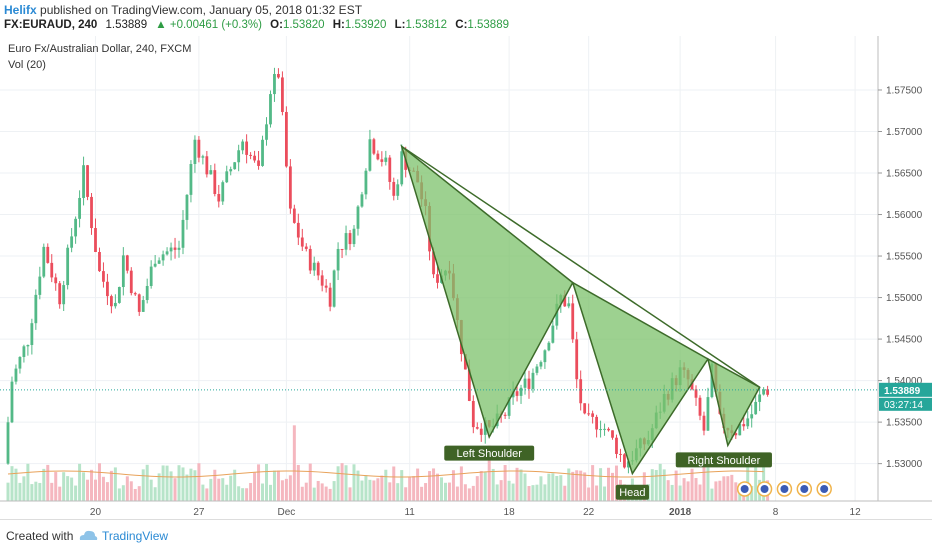 This screenshot has width=932, height=551. What do you see at coordinates (466, 535) in the screenshot?
I see `footer: Created with TradingView` at bounding box center [466, 535].